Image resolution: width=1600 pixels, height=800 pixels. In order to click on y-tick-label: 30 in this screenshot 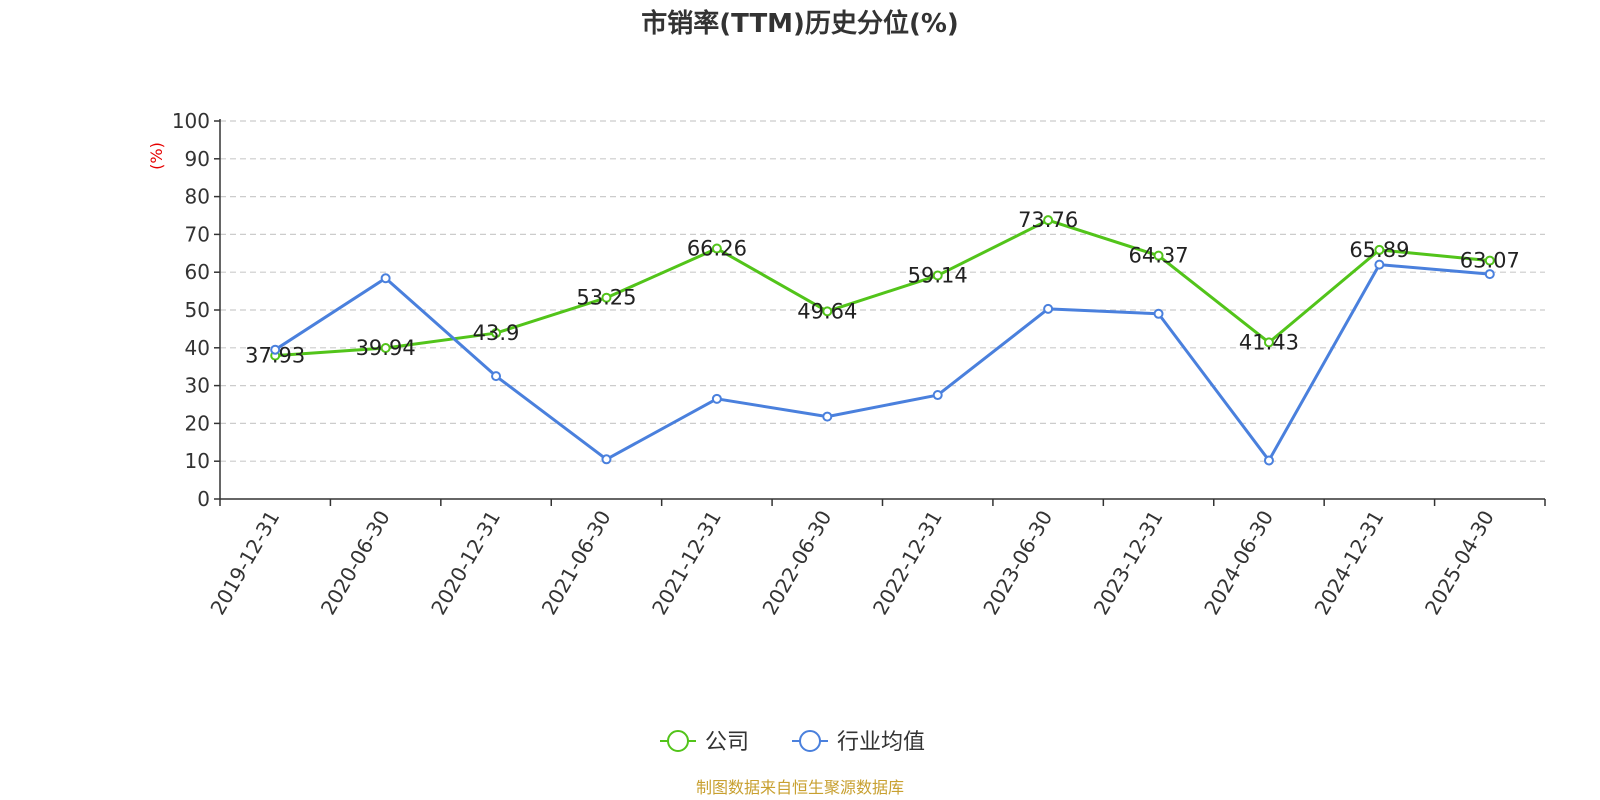, I will do `click(197, 386)`.